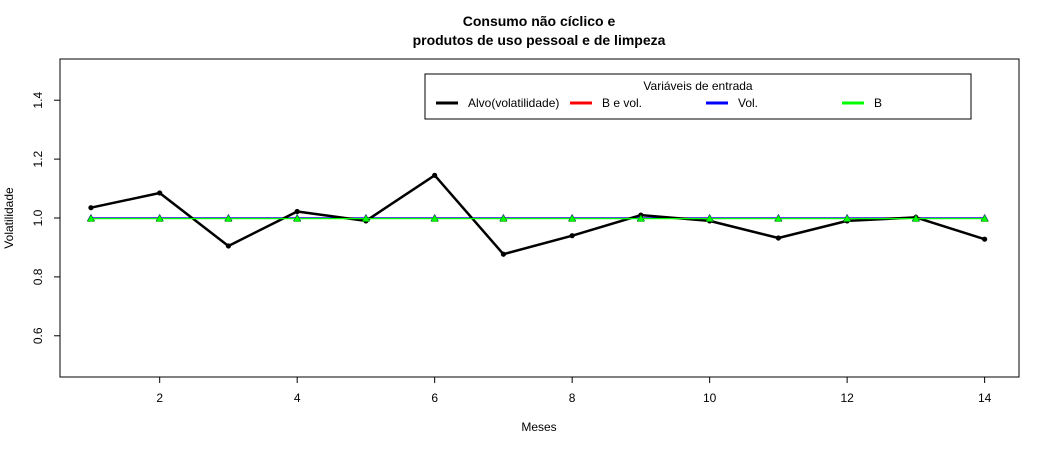  What do you see at coordinates (732, 103) in the screenshot?
I see `legend-entry: Vol.` at bounding box center [732, 103].